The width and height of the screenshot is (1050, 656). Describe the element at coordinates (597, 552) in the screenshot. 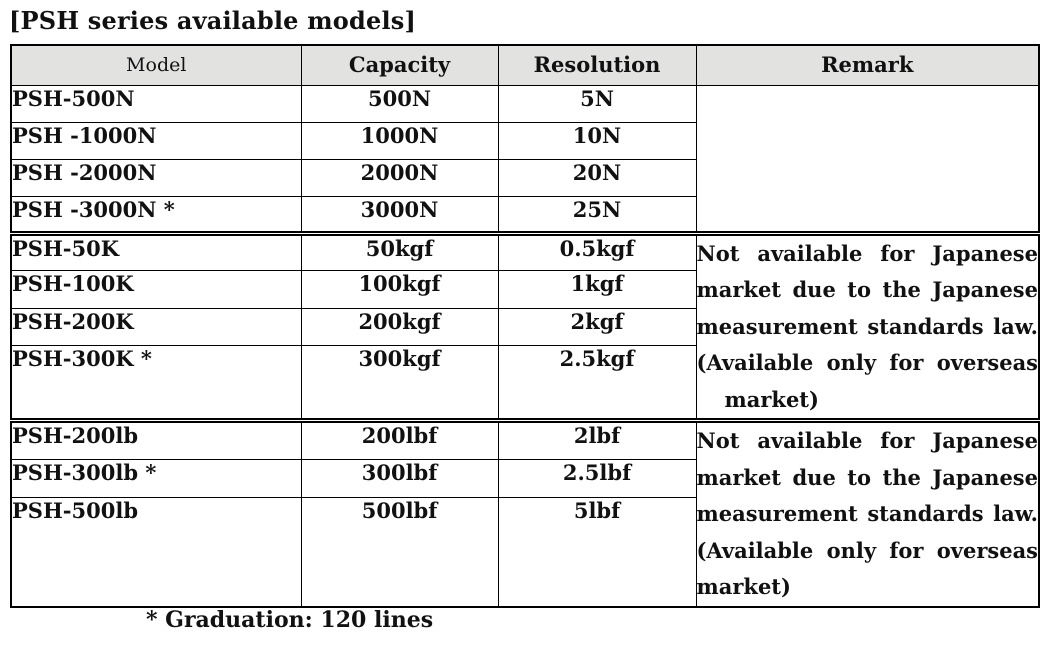

I see `resolution-cell: 5lbf` at that location.